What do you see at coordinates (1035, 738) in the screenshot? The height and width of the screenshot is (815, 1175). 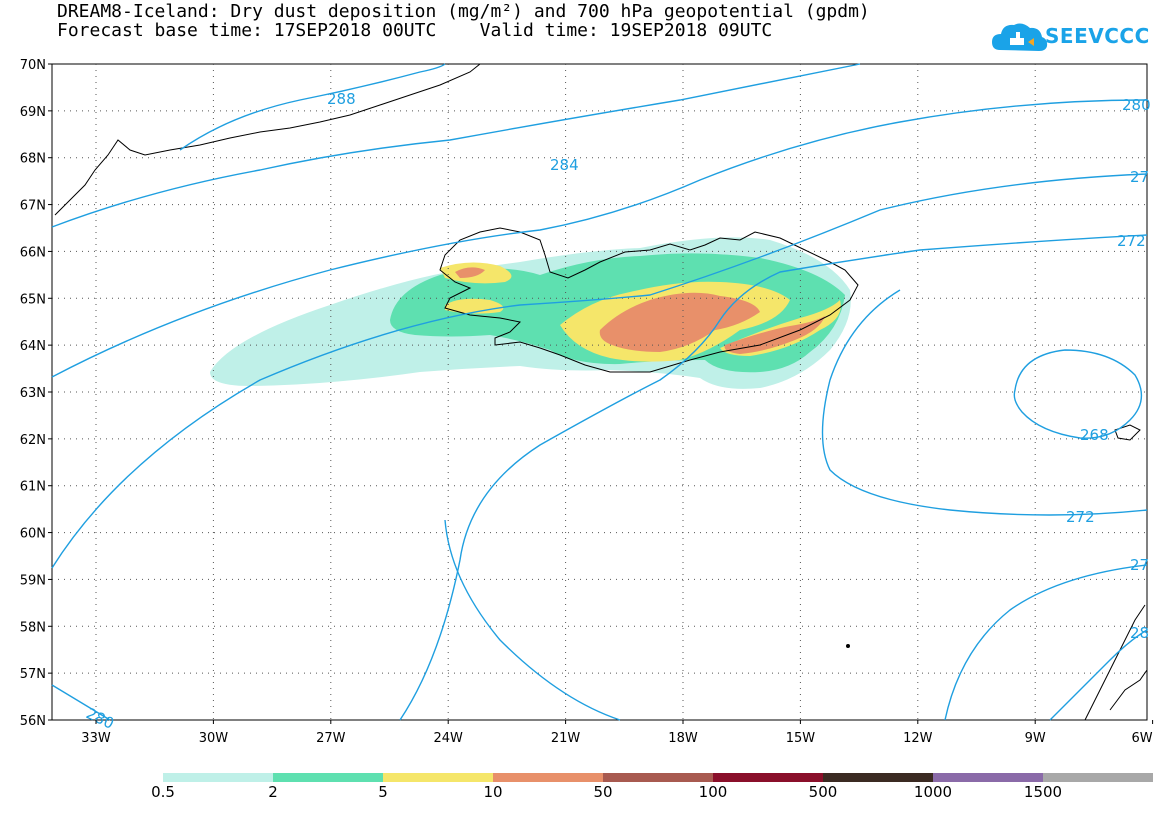 I see `lon-label: 9W` at bounding box center [1035, 738].